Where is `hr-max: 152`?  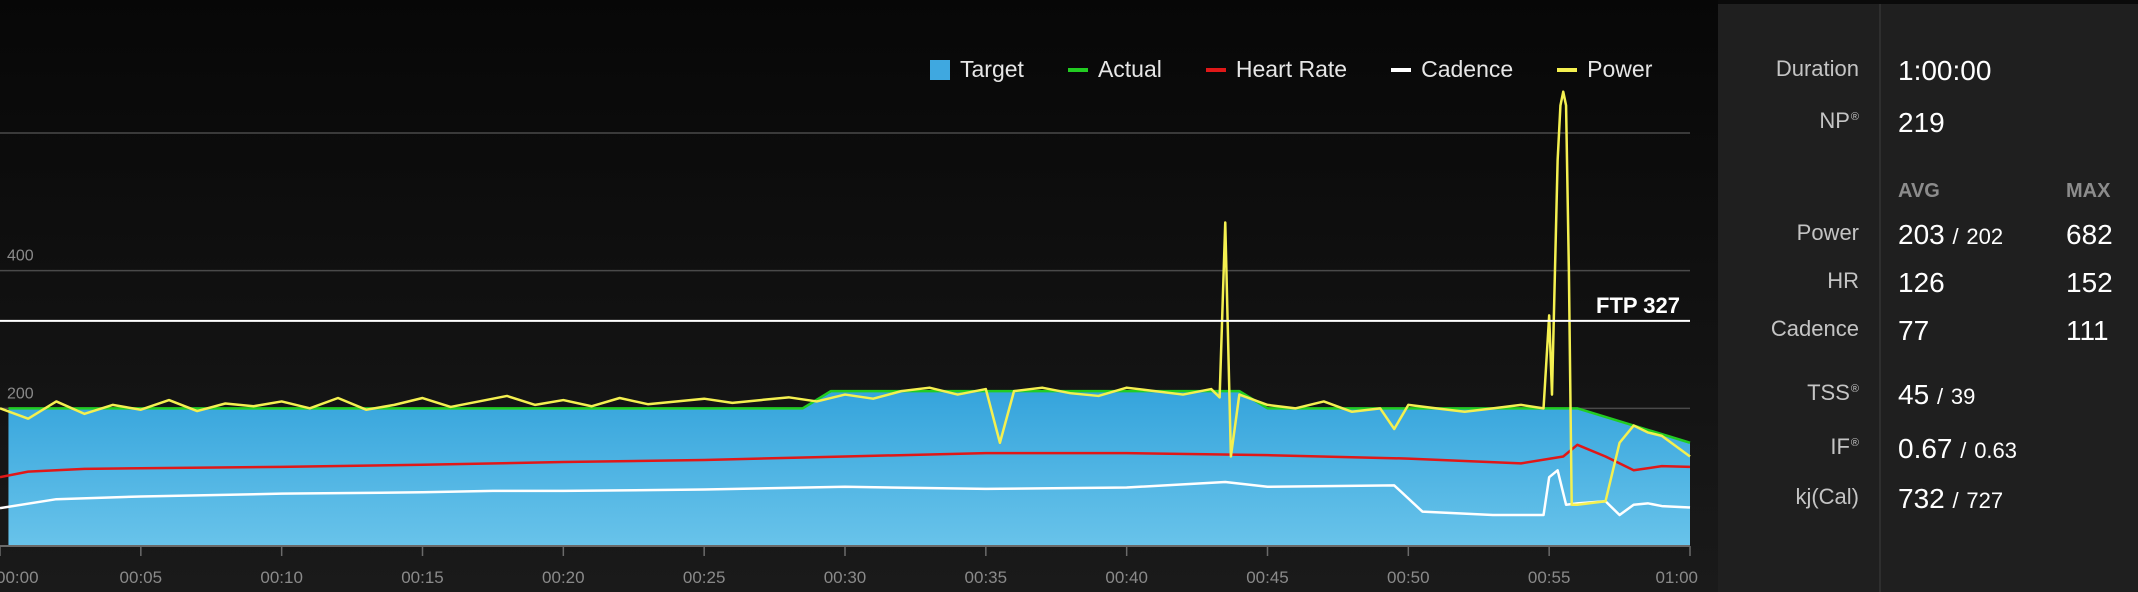 hr-max: 152 is located at coordinates (2089, 282).